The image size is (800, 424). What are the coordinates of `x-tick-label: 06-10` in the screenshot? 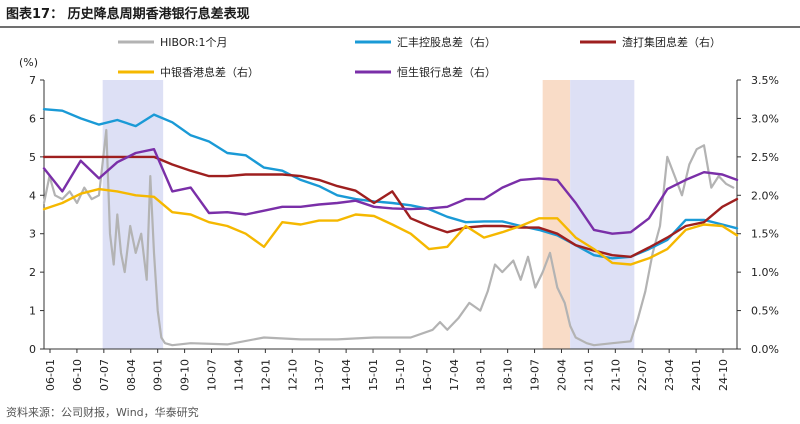 It's located at (77, 375).